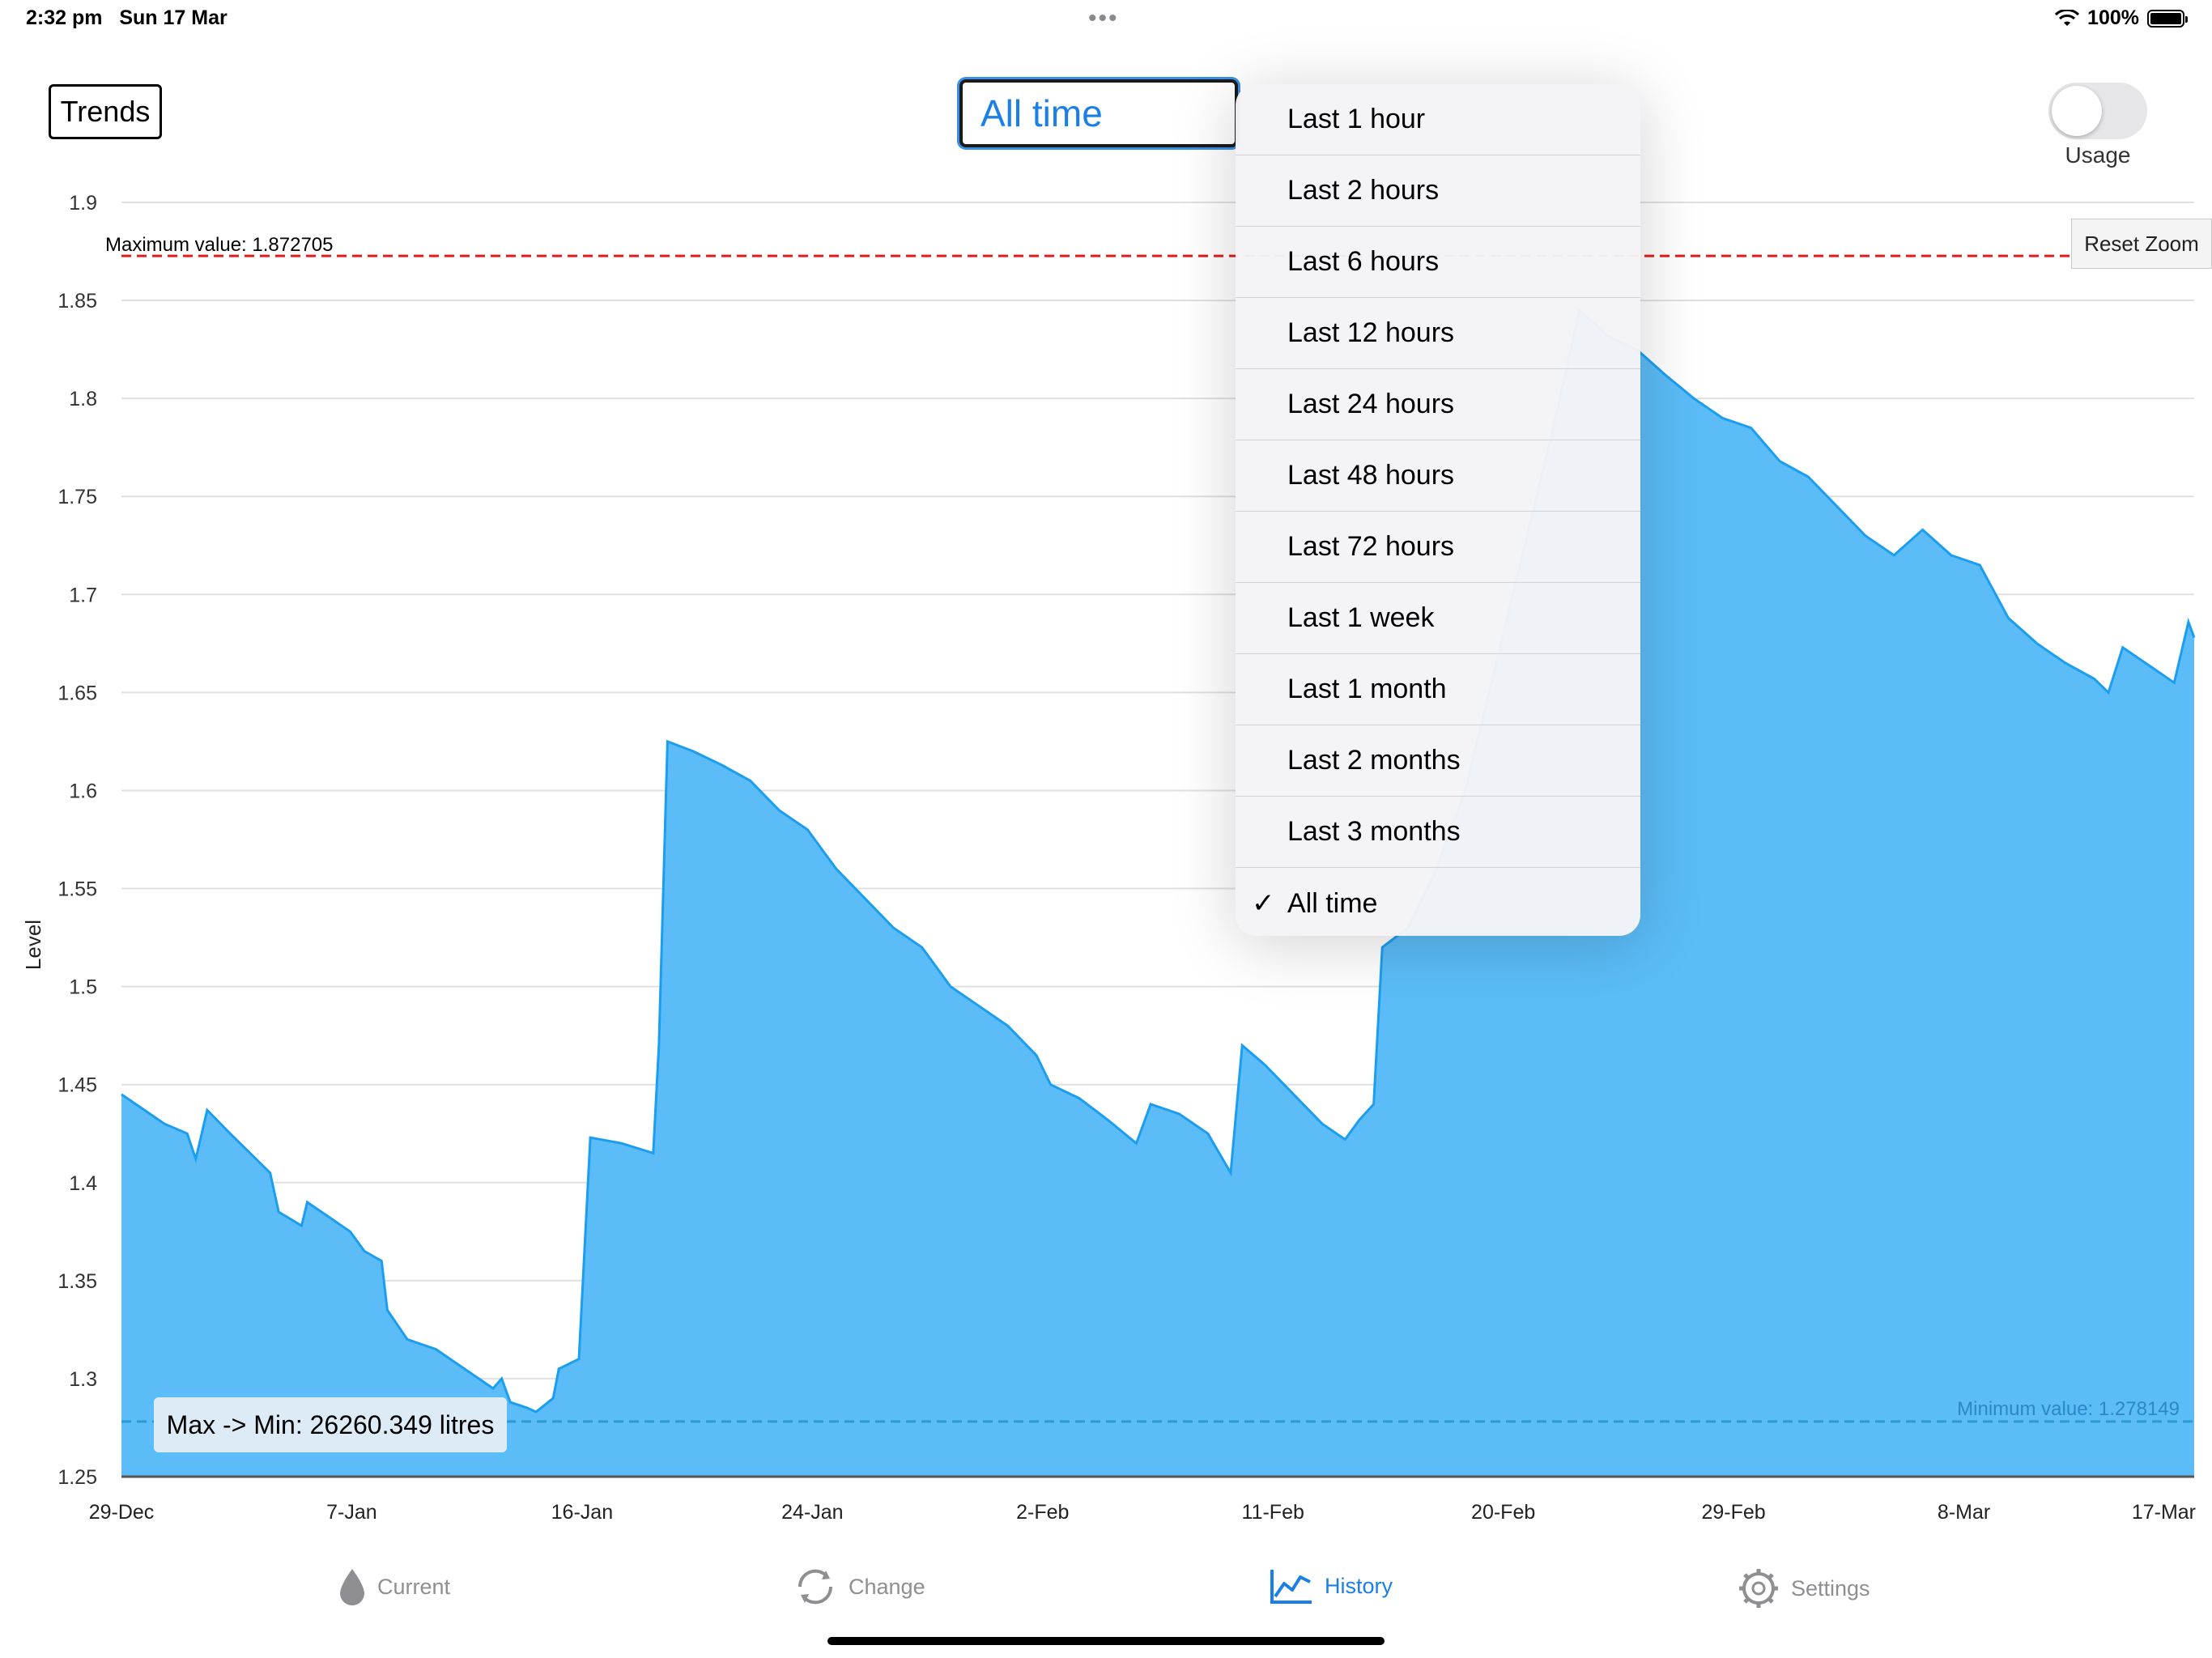  Describe the element at coordinates (83, 791) in the screenshot. I see `y-tick-label: 1.6` at that location.